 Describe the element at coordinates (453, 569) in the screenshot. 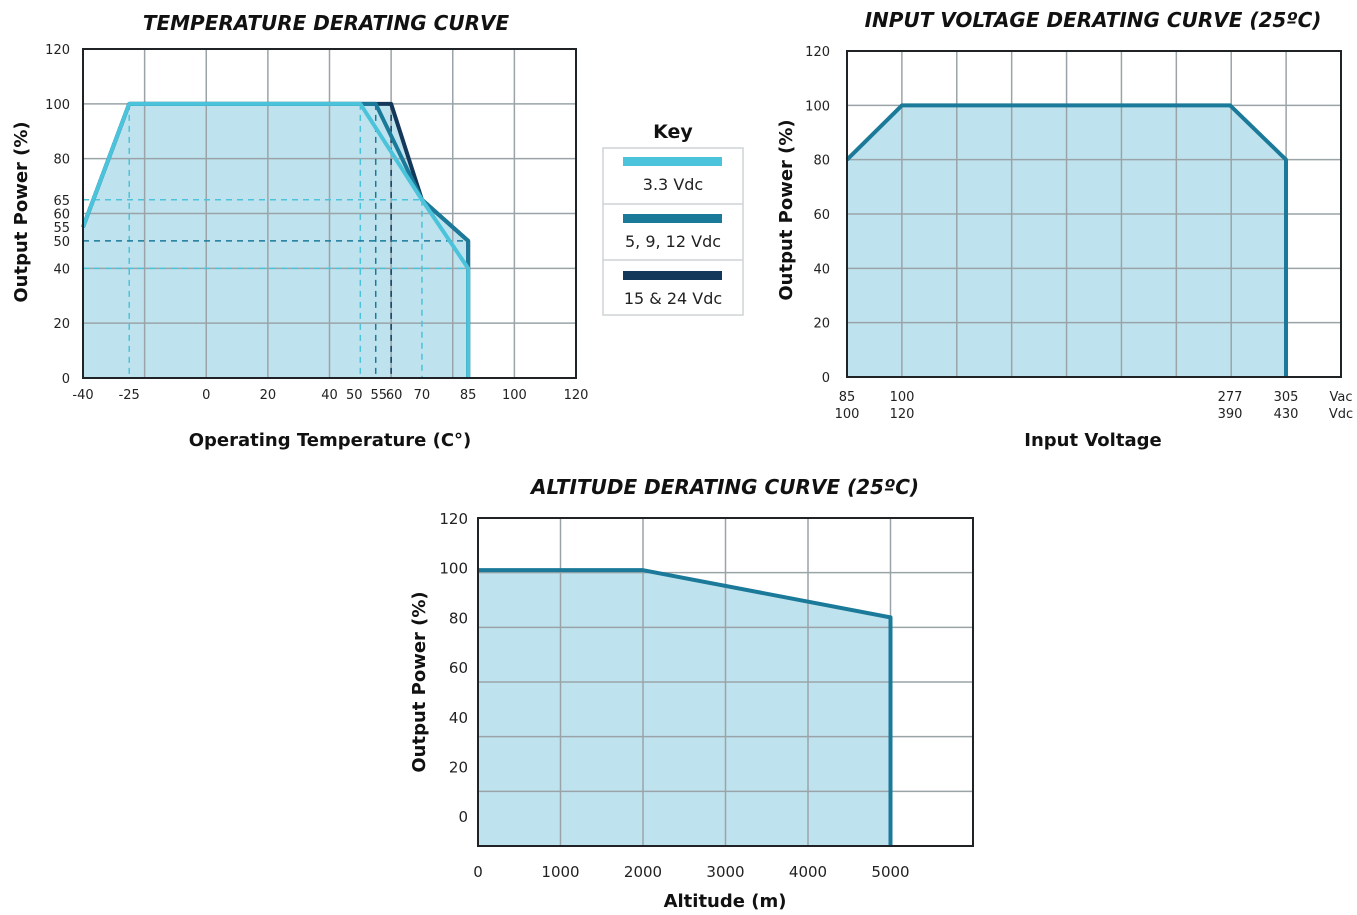

I see `altitude-y-tick-label: 100` at that location.